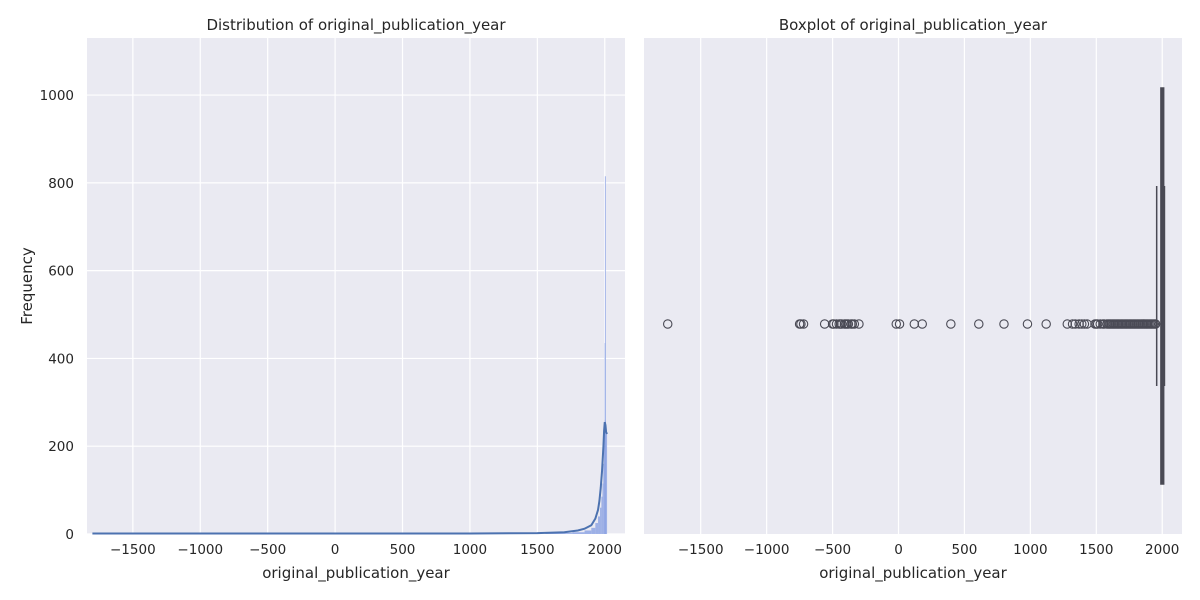 This screenshot has height=600, width=1200. Describe the element at coordinates (965, 550) in the screenshot. I see `boxplot-x-tick-label: 500` at that location.